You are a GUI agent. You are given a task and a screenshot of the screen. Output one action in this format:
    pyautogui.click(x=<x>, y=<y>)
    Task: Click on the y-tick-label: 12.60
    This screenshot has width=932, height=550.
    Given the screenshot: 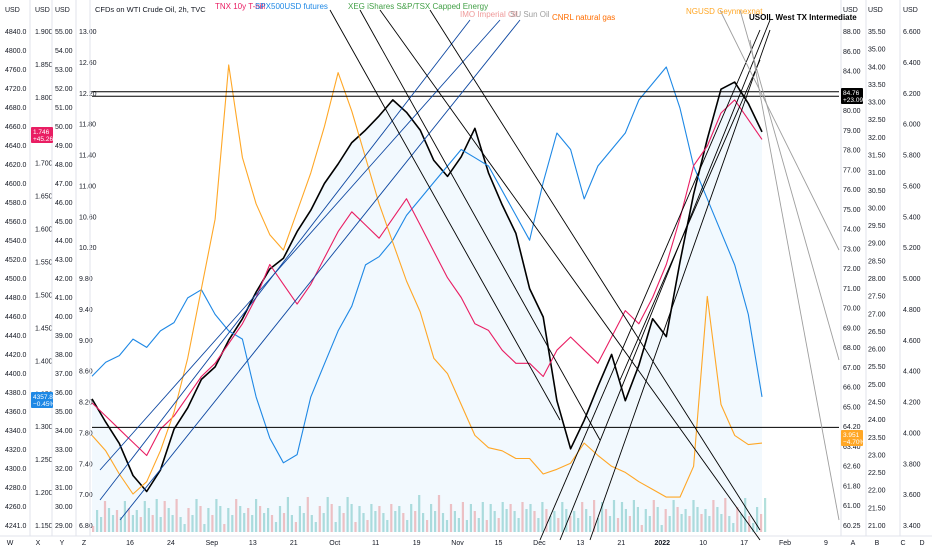 What is the action you would take?
    pyautogui.click(x=88, y=63)
    